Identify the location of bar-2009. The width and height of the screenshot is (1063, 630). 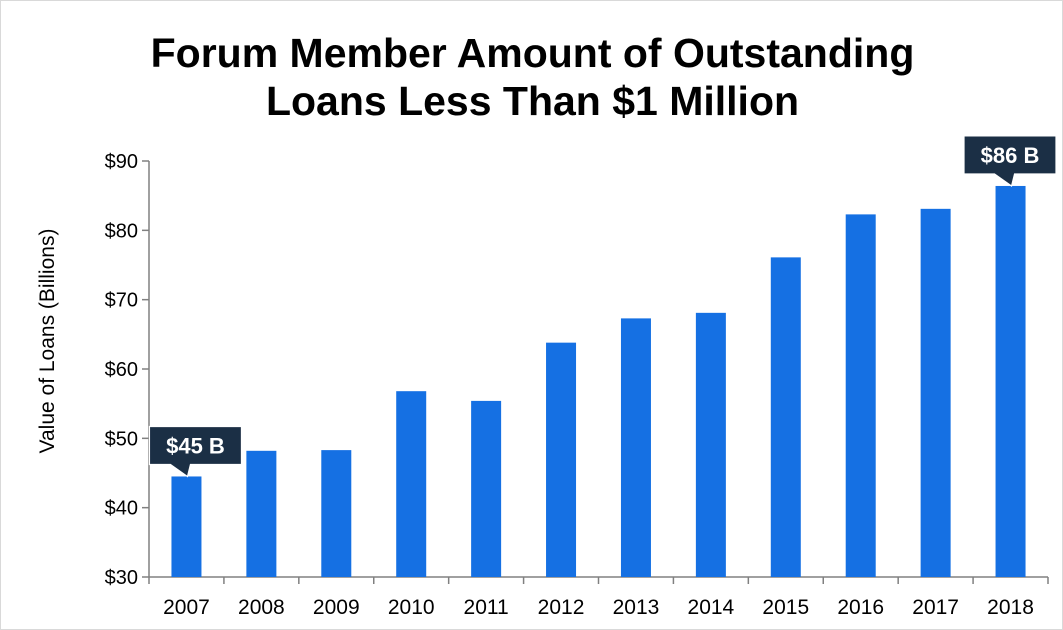
(336, 513).